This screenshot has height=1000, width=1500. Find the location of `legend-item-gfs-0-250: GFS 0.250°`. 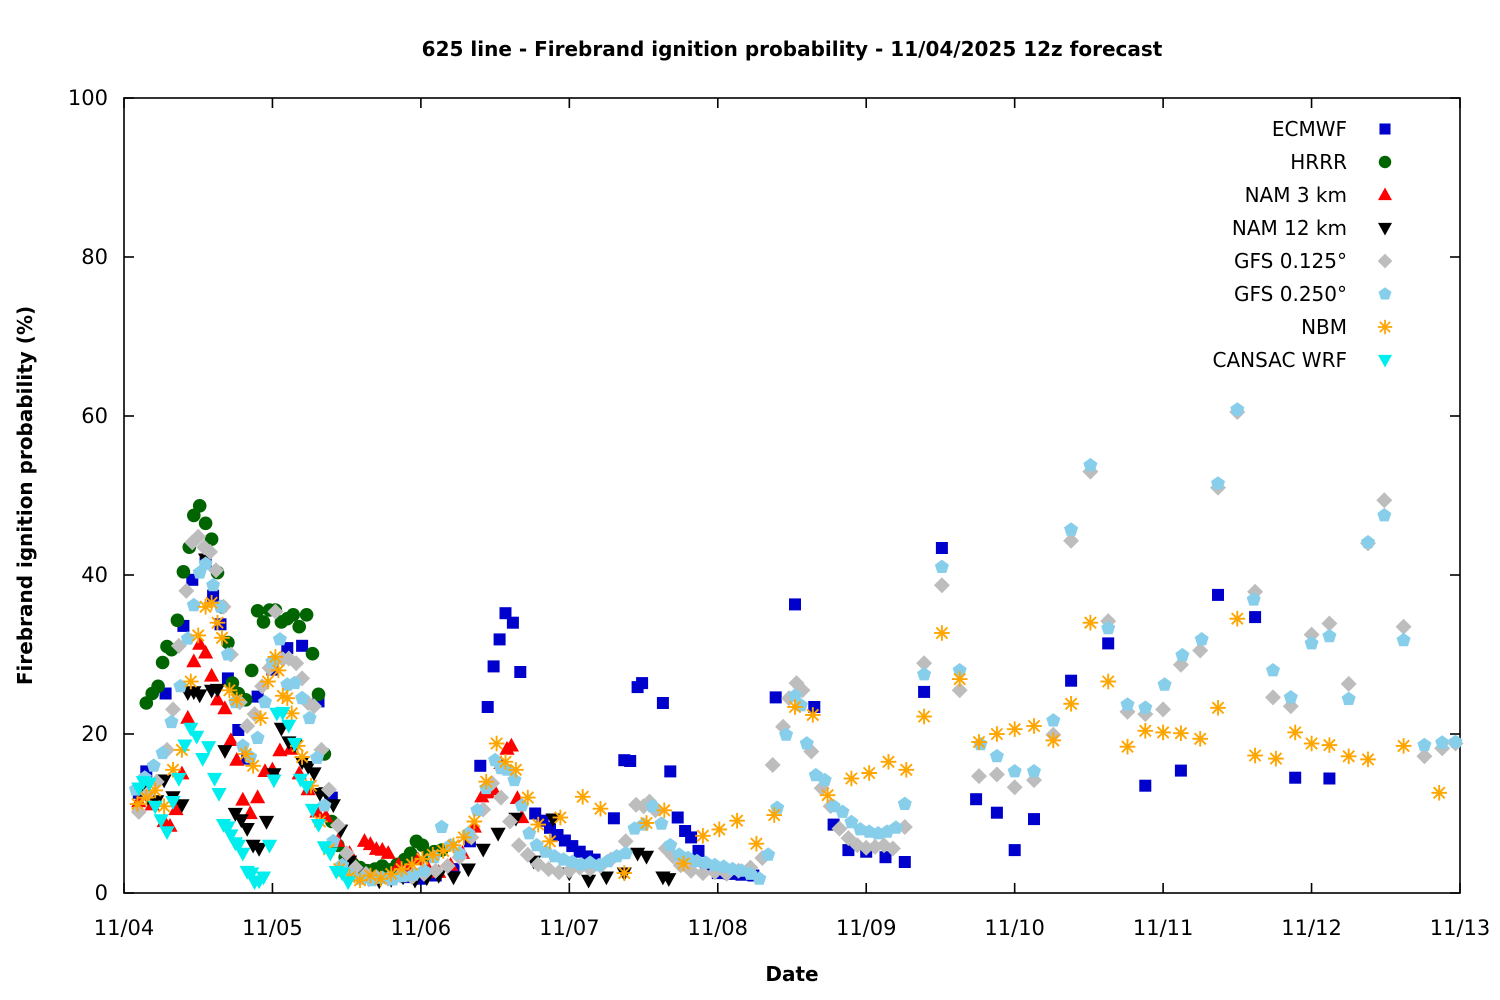

legend-item-gfs-0-250: GFS 0.250° is located at coordinates (1313, 294).